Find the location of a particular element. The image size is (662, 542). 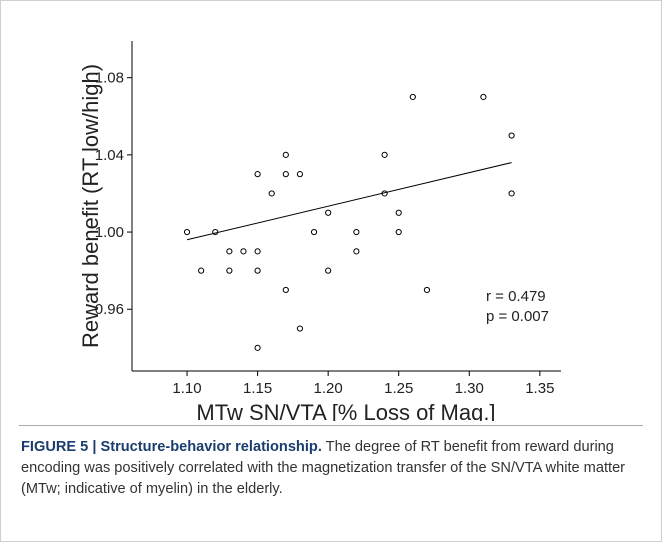

separator is located at coordinates (331, 425).